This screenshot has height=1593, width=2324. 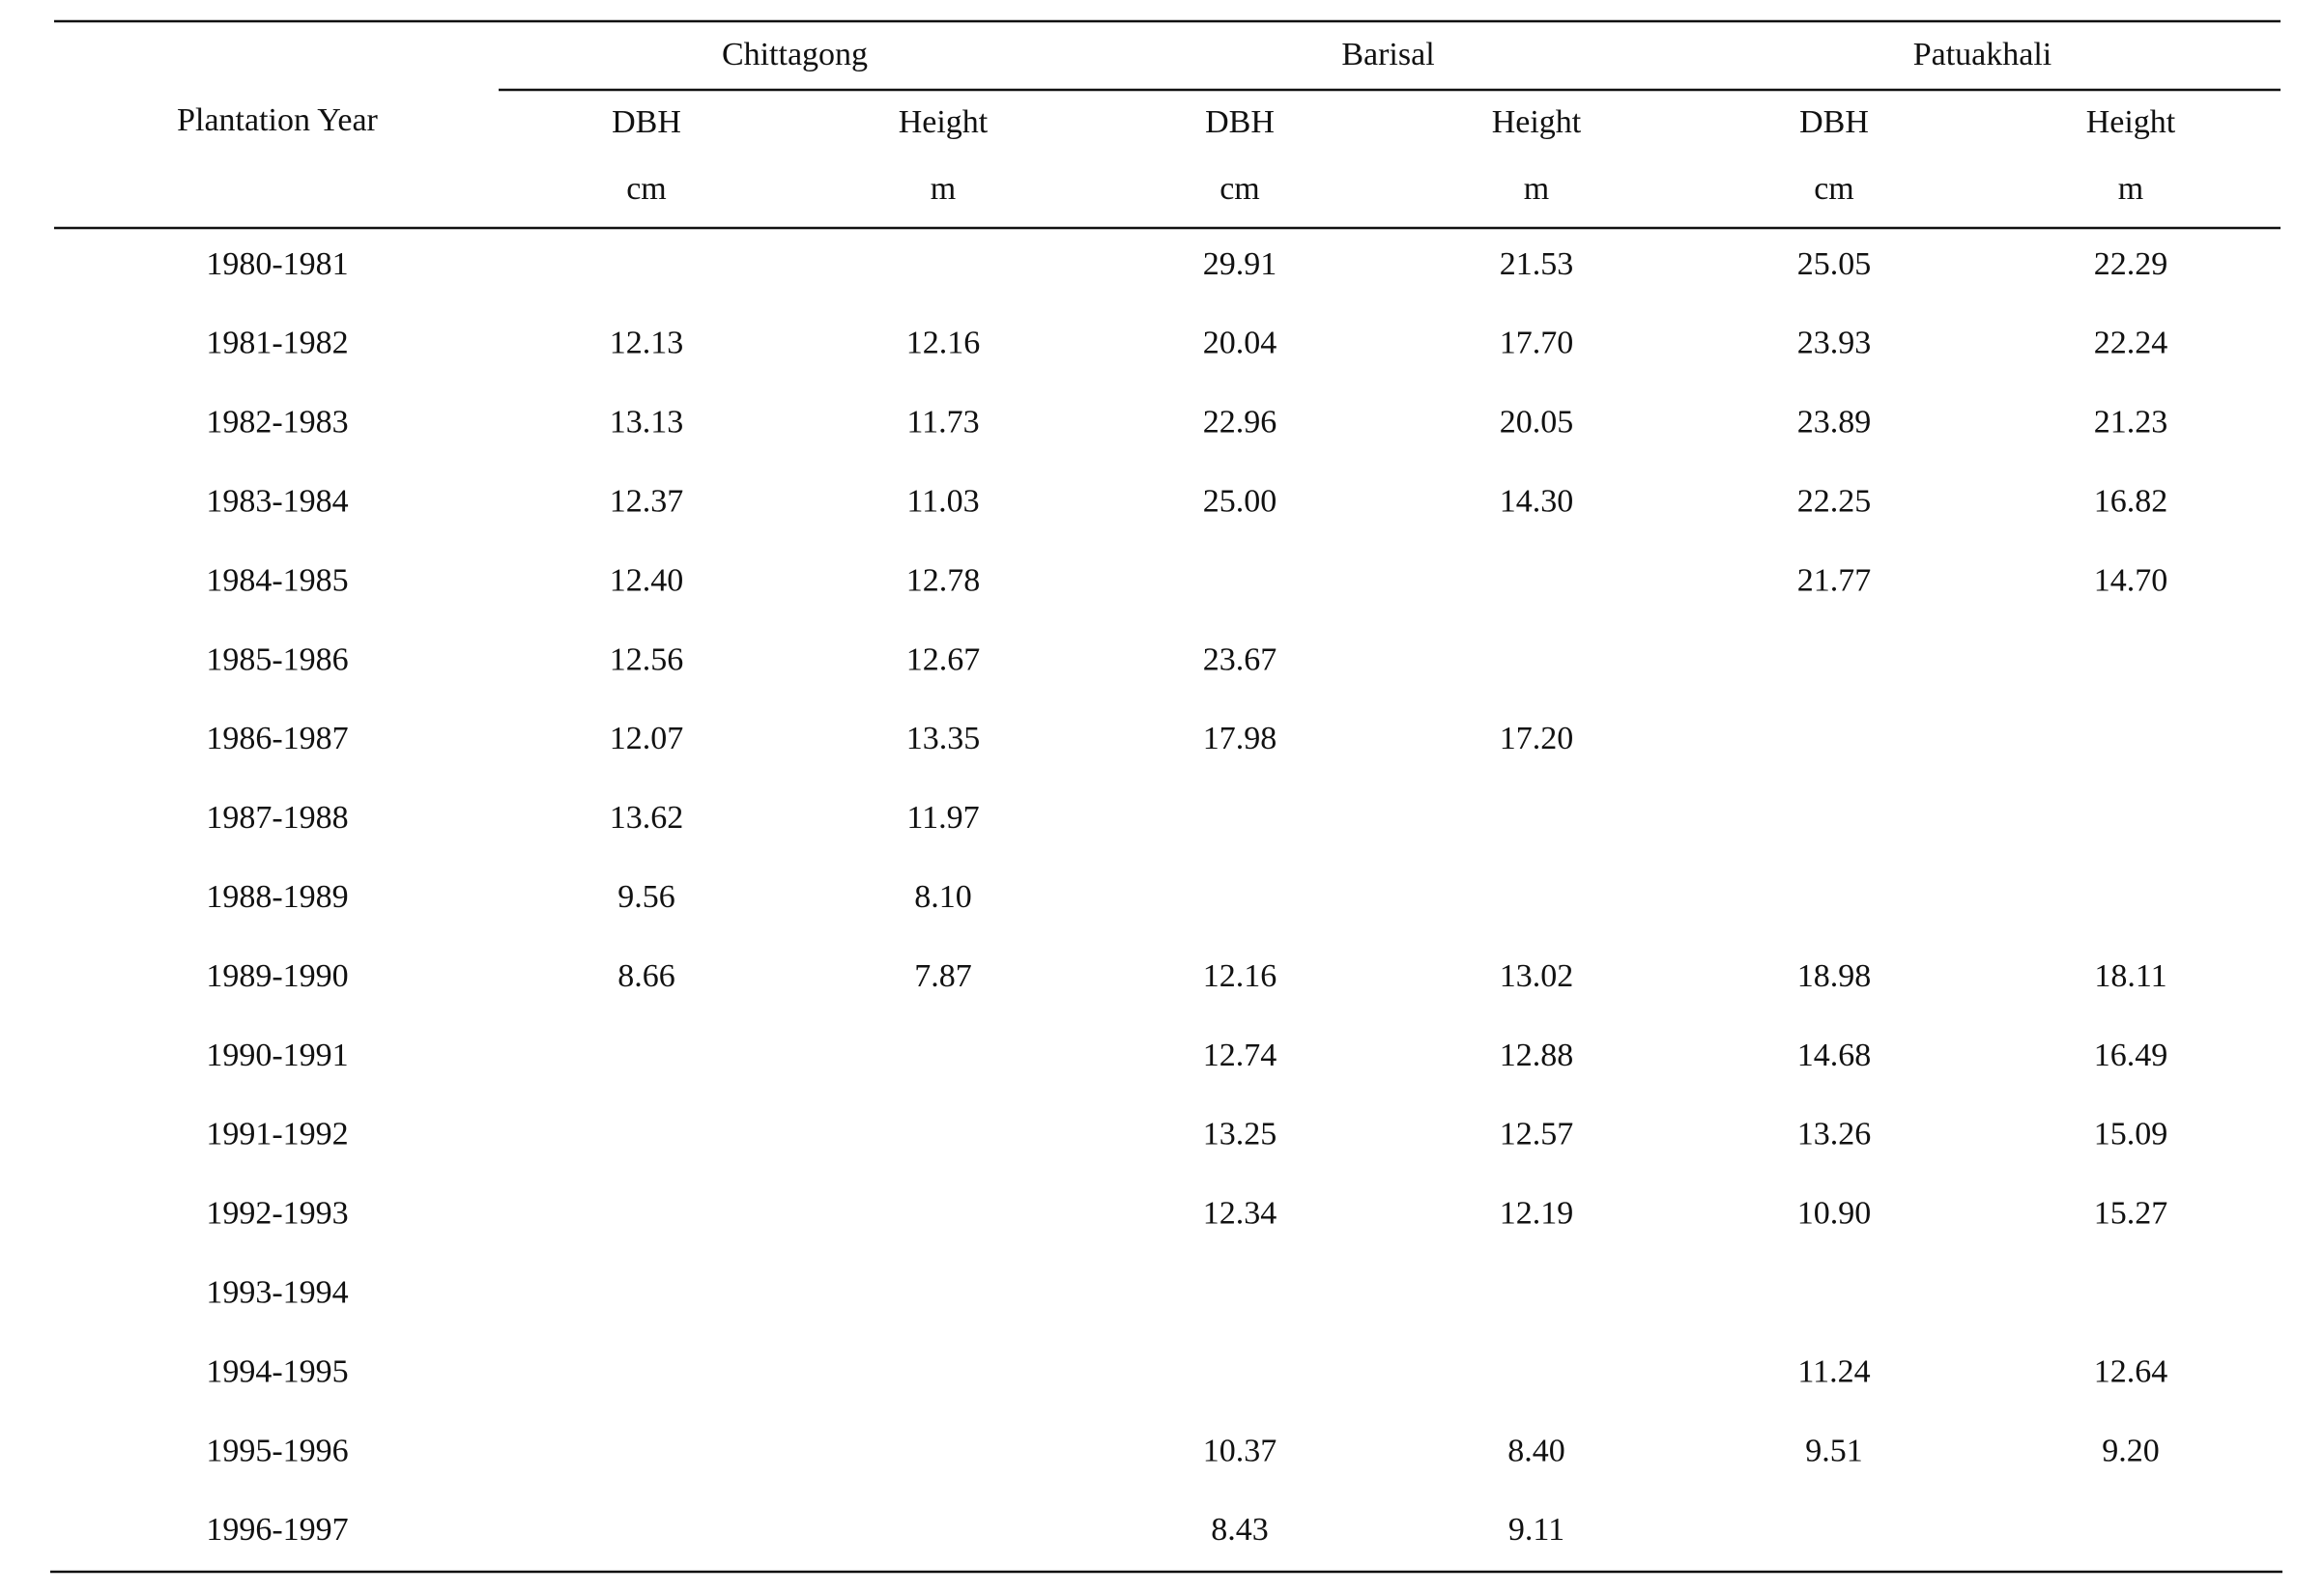 What do you see at coordinates (1537, 501) in the screenshot?
I see `cell-value: 14.30` at bounding box center [1537, 501].